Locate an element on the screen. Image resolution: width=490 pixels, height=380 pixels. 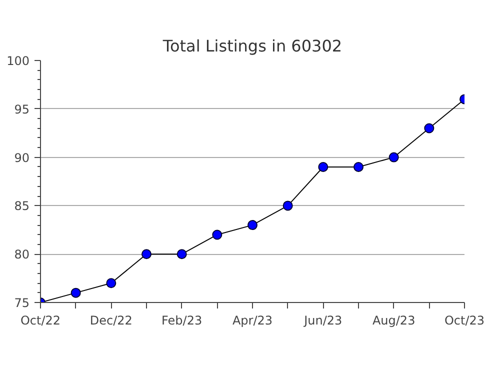
x-tick-label: Jun/23 is located at coordinates (322, 321).